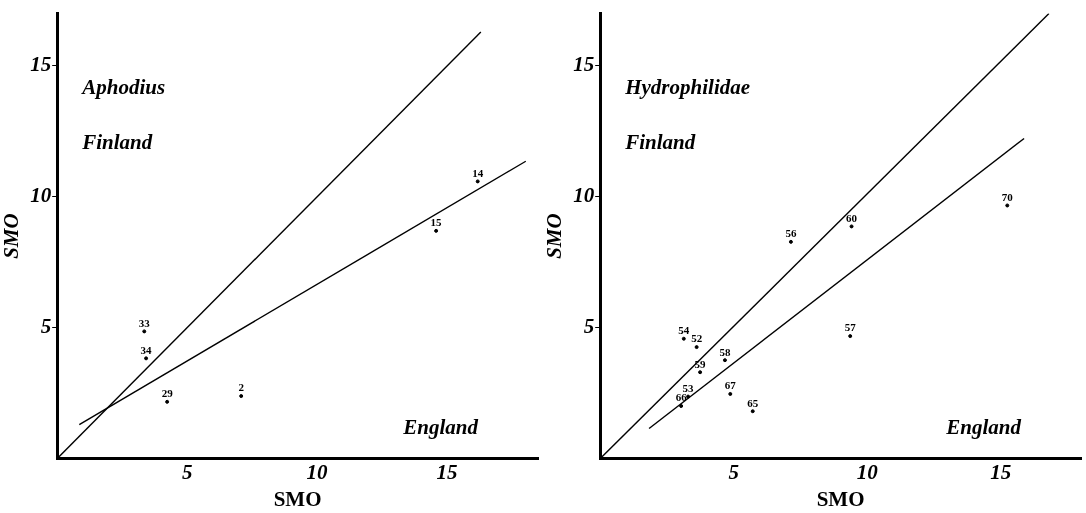 The image size is (1086, 513). I want to click on annotation: 57, so click(850, 327).